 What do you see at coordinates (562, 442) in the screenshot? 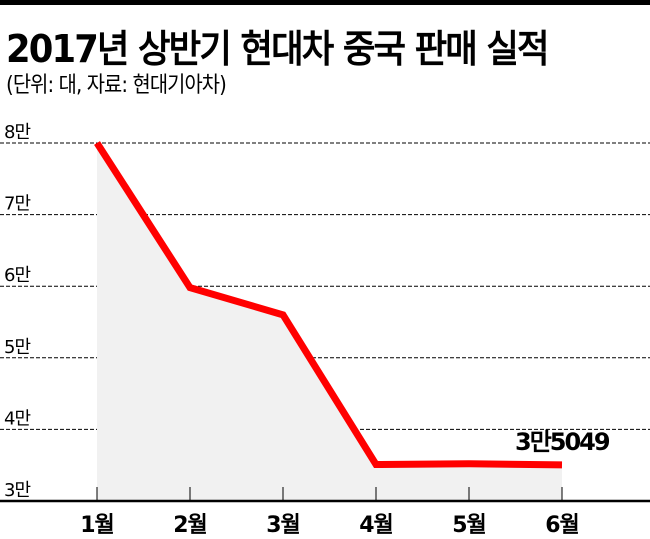
I see `value-annotation: 3만5049` at bounding box center [562, 442].